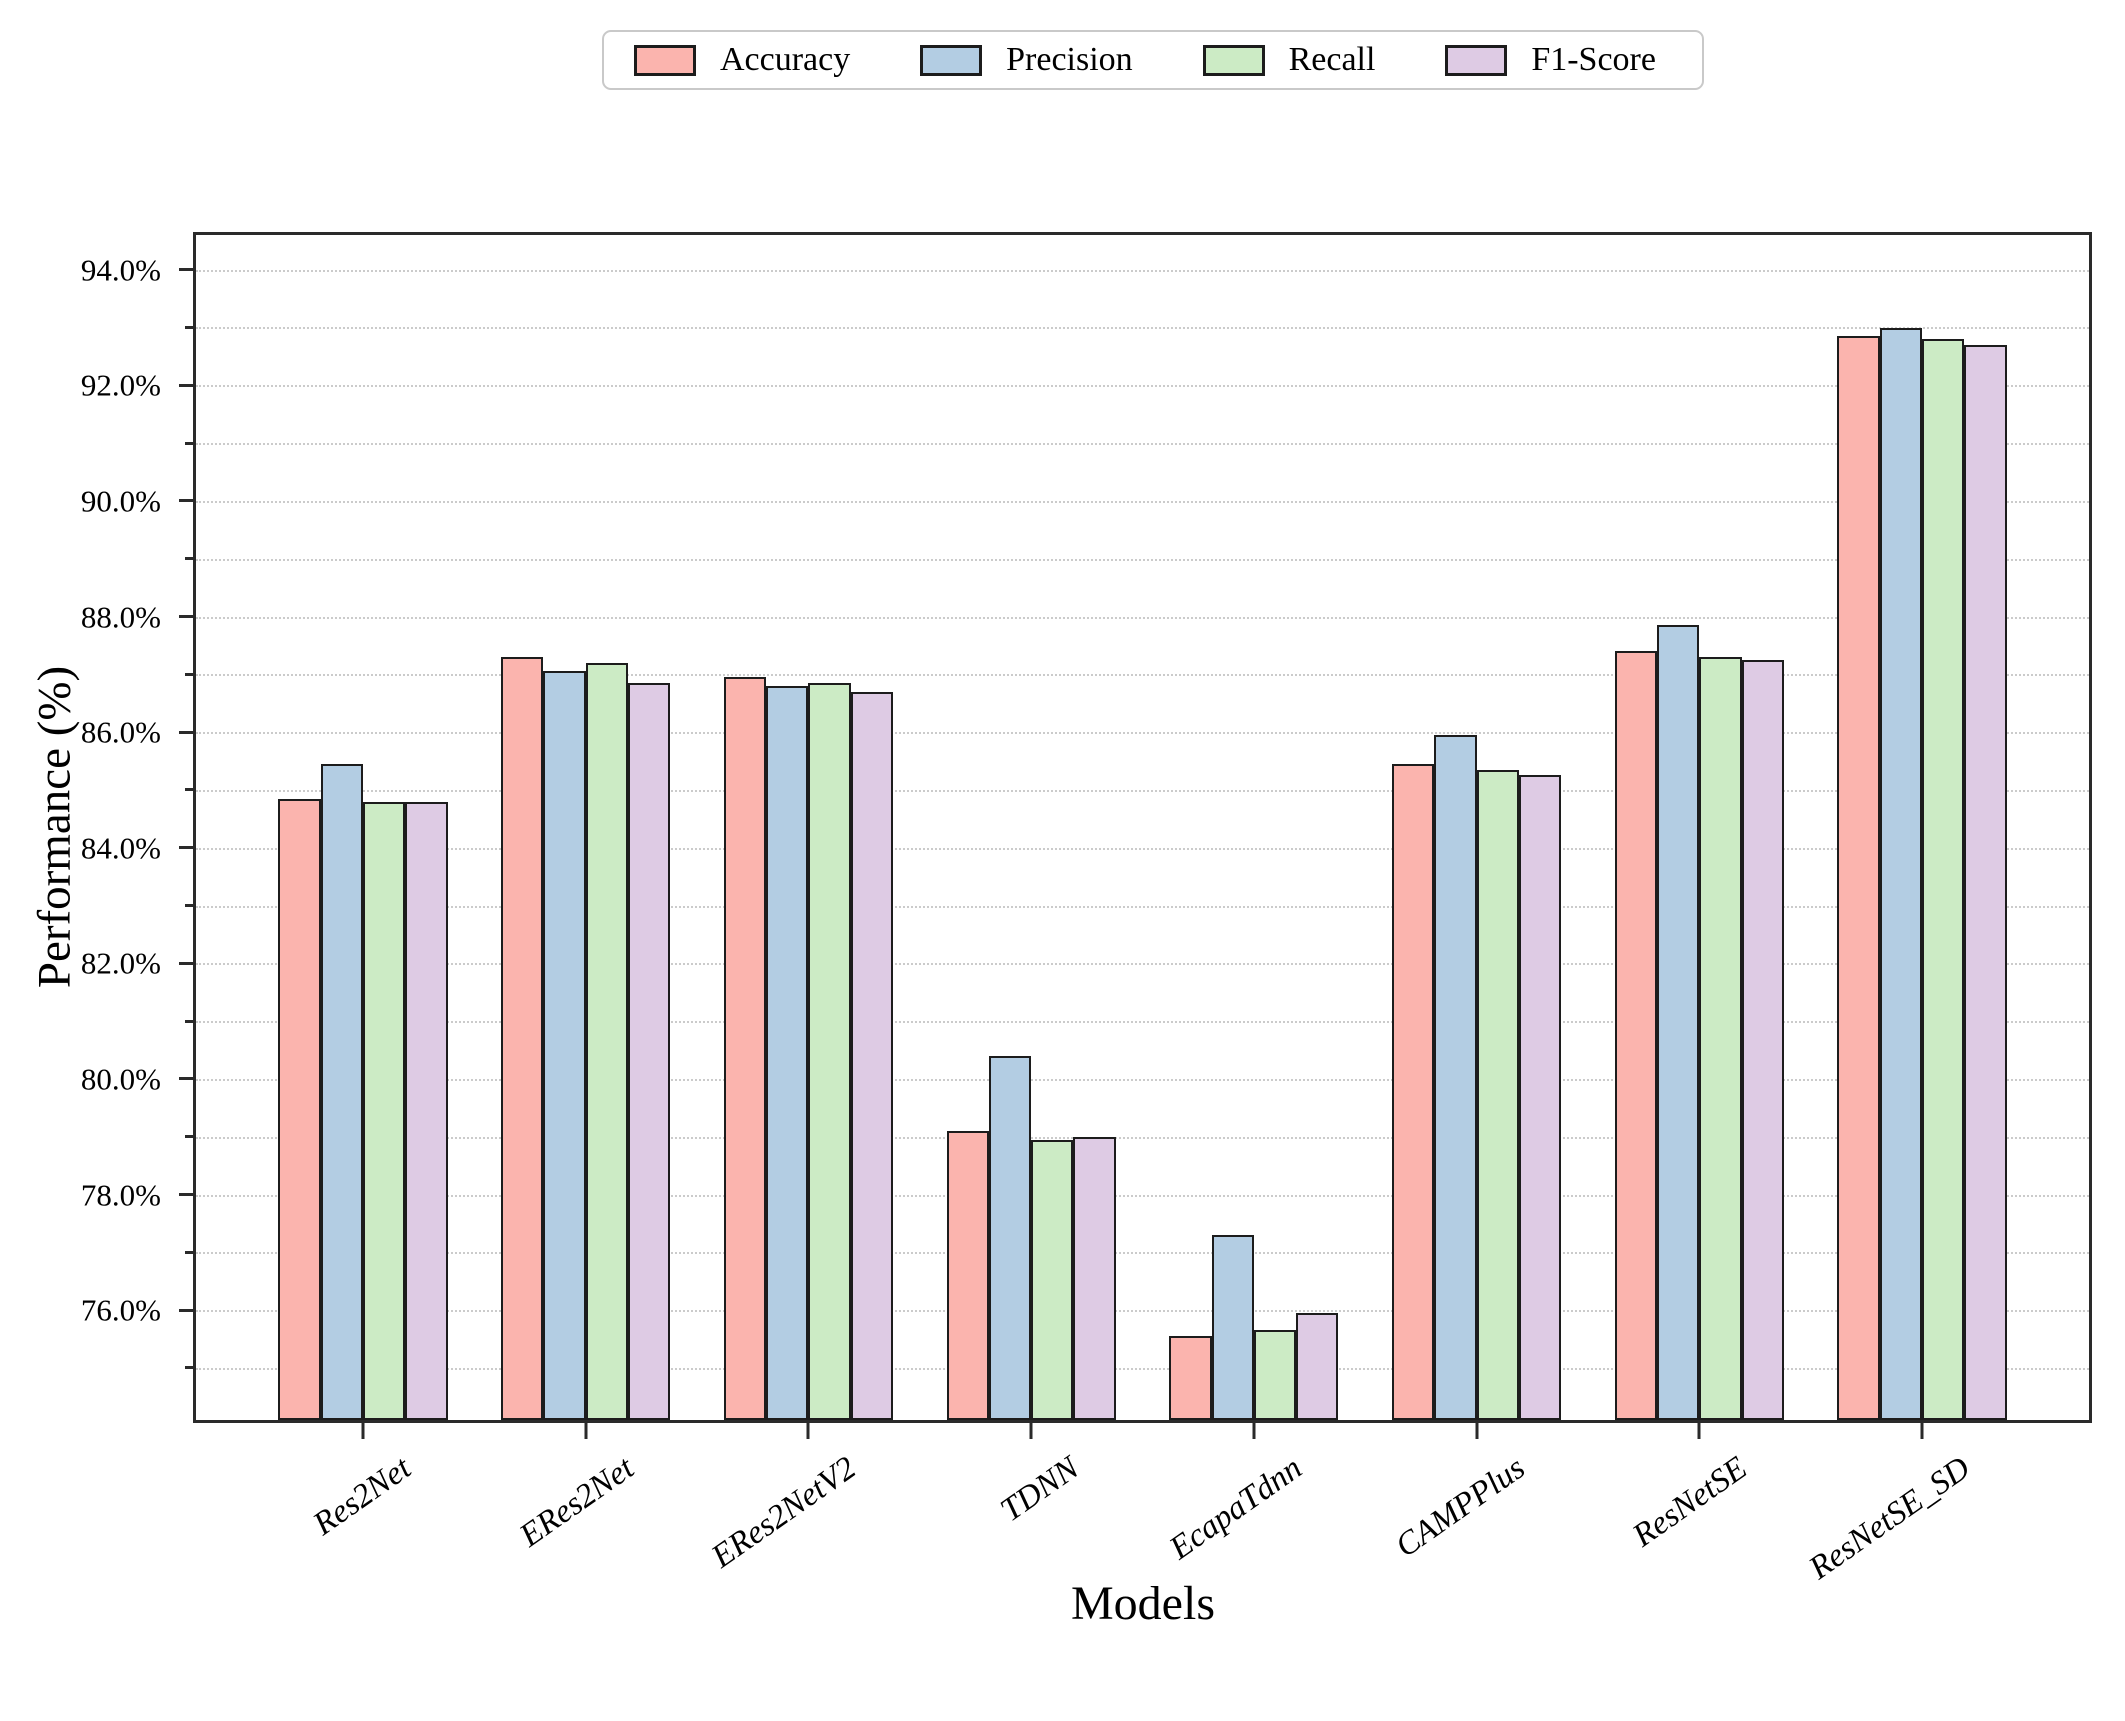 The image size is (2125, 1721). I want to click on legend-swatch-accuracy, so click(665, 60).